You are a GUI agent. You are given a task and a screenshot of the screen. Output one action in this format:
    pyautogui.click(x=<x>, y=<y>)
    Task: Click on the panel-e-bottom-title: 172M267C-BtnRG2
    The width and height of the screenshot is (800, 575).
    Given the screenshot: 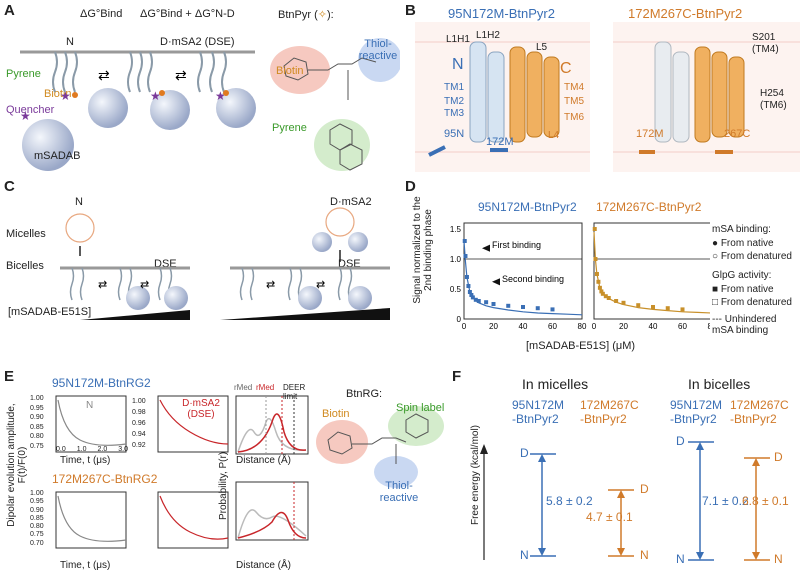 What is the action you would take?
    pyautogui.click(x=105, y=479)
    